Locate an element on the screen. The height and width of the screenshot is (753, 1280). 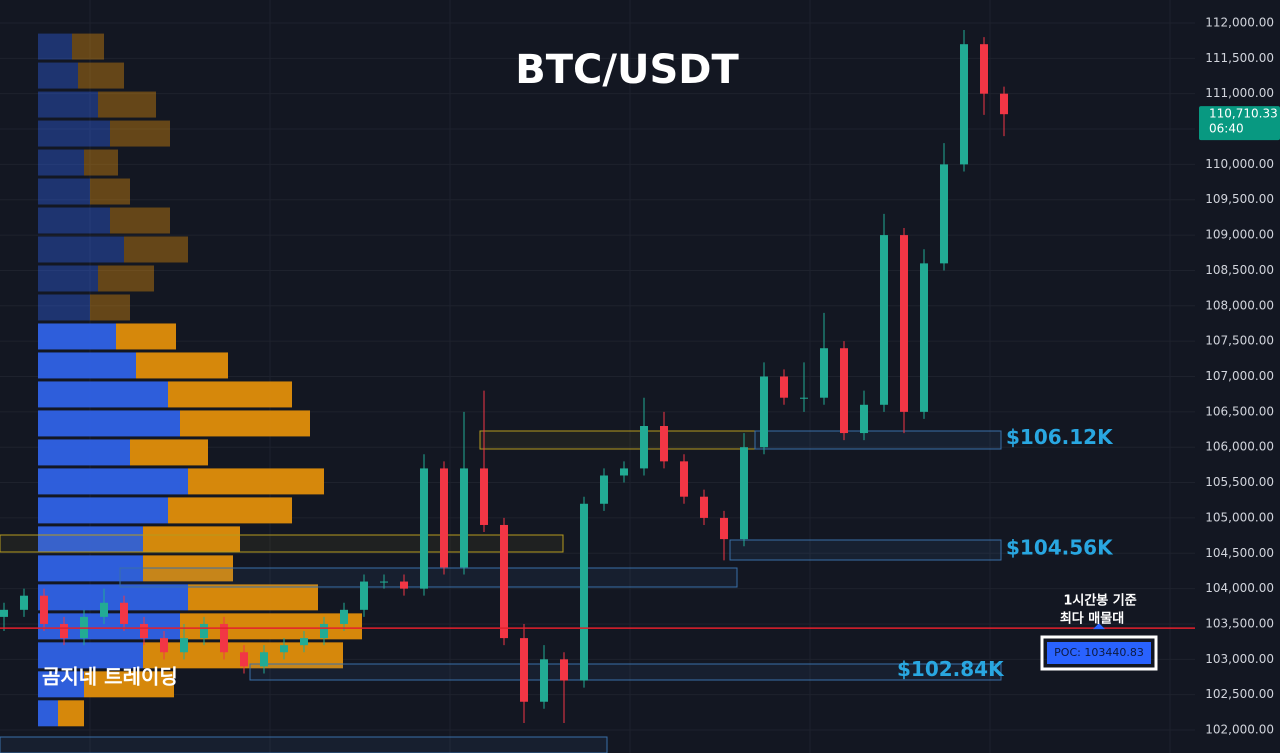
level-label: $102.84K is located at coordinates (951, 669).